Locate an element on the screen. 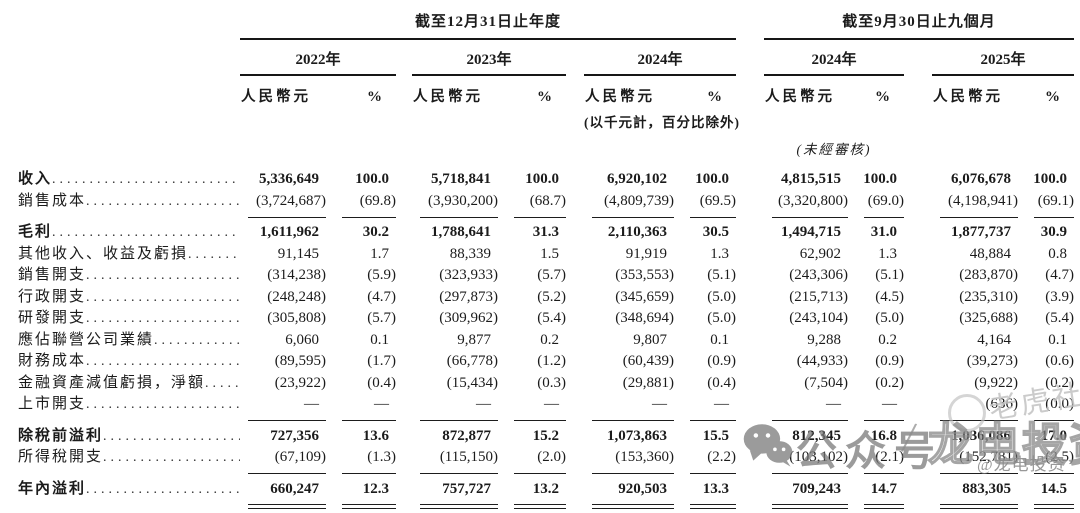 The image size is (1080, 513). value-cell: (89,595) is located at coordinates (300, 361).